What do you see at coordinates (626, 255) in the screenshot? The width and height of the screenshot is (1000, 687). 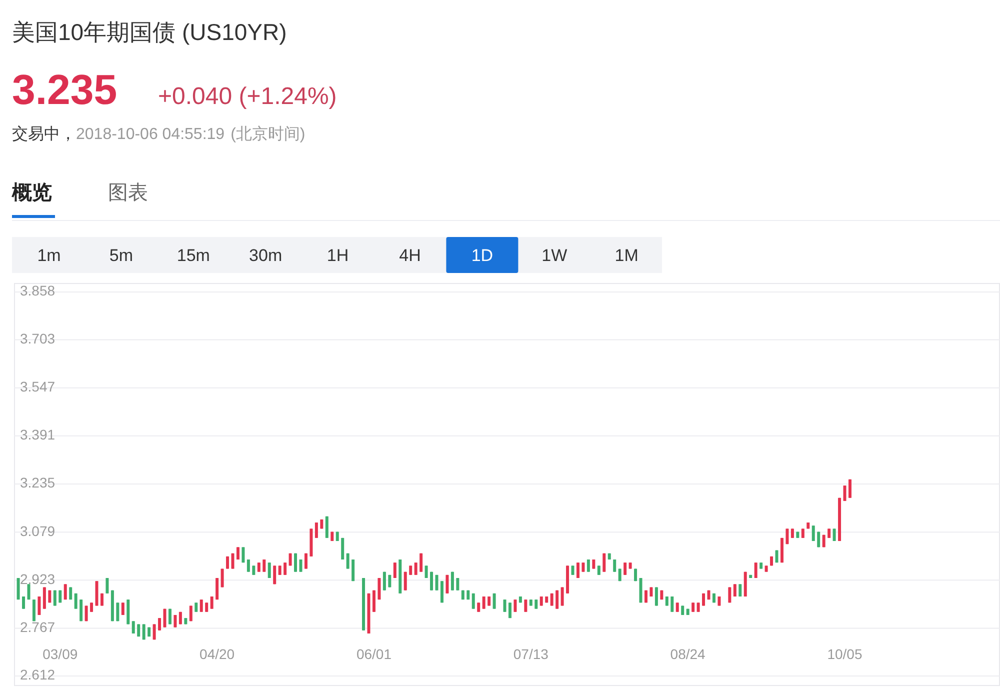 I see `text: 1M` at bounding box center [626, 255].